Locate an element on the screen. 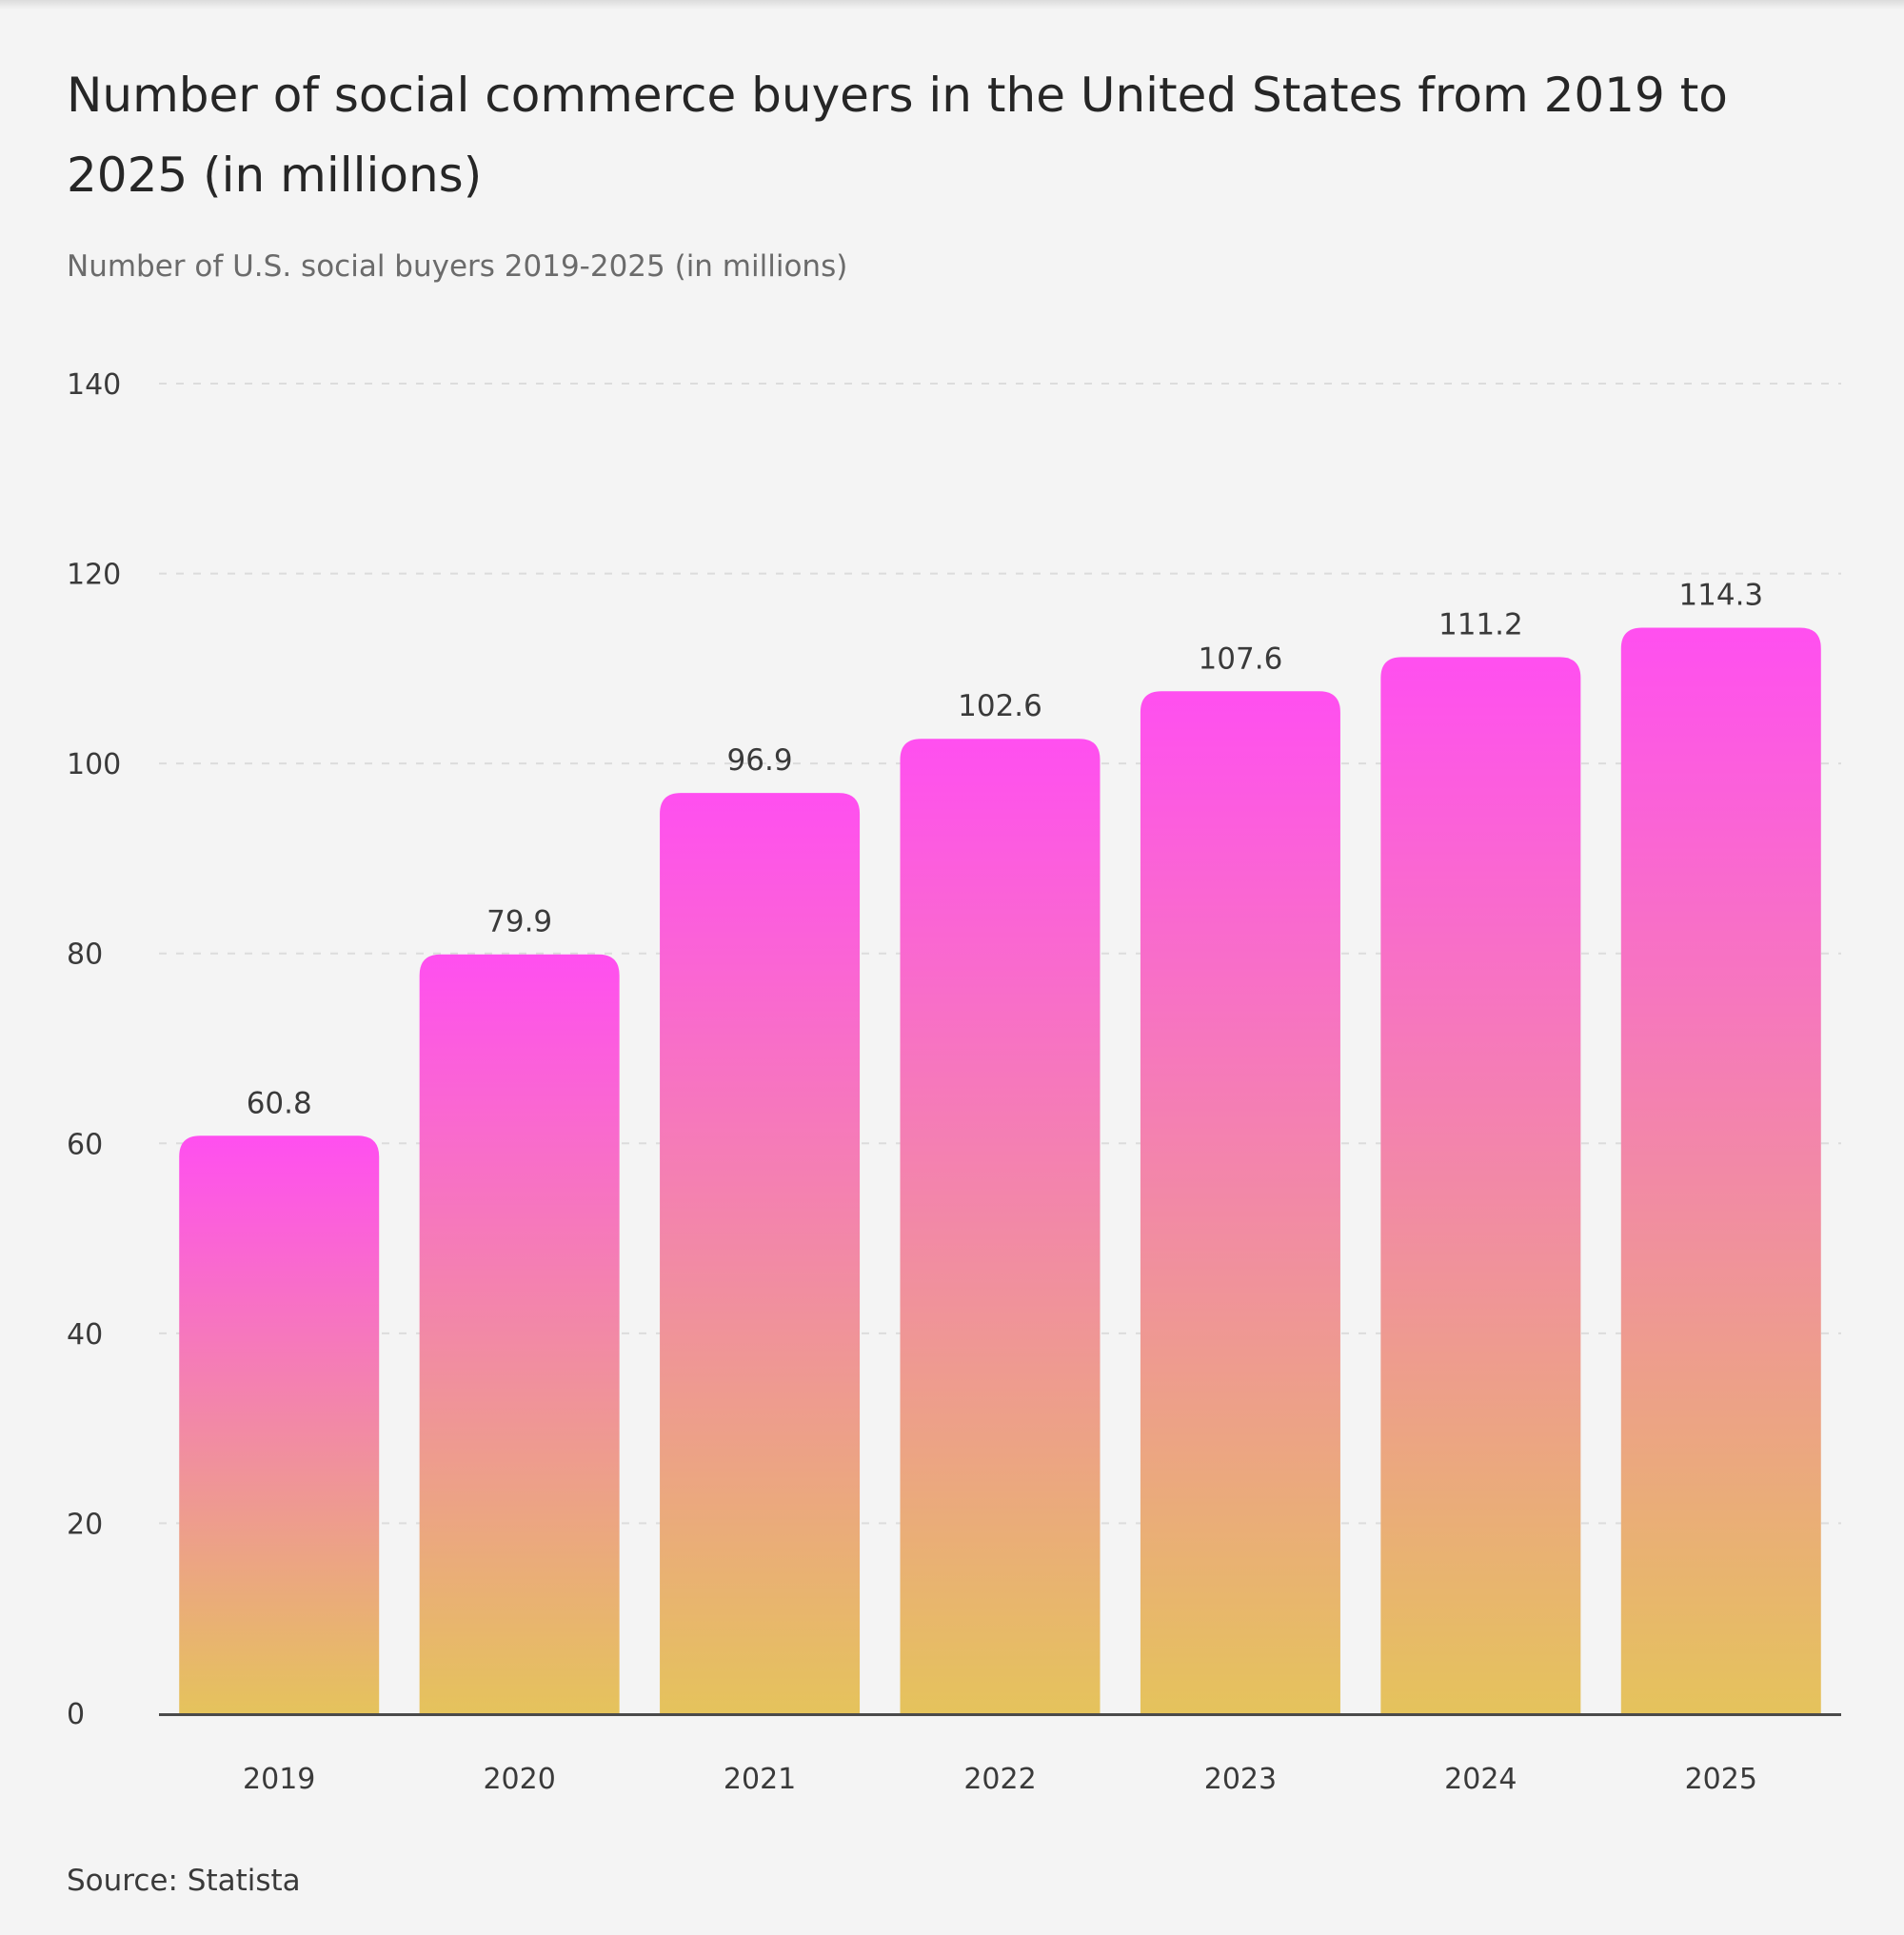  bar-2021 is located at coordinates (760, 1253).